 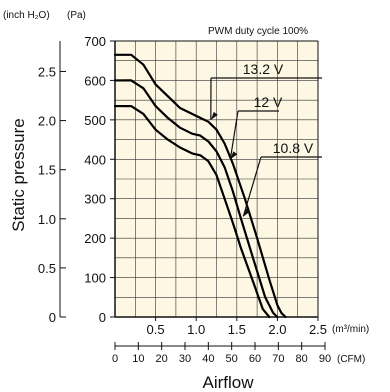 I want to click on curve-label-text: 10.8 V, so click(x=293, y=148).